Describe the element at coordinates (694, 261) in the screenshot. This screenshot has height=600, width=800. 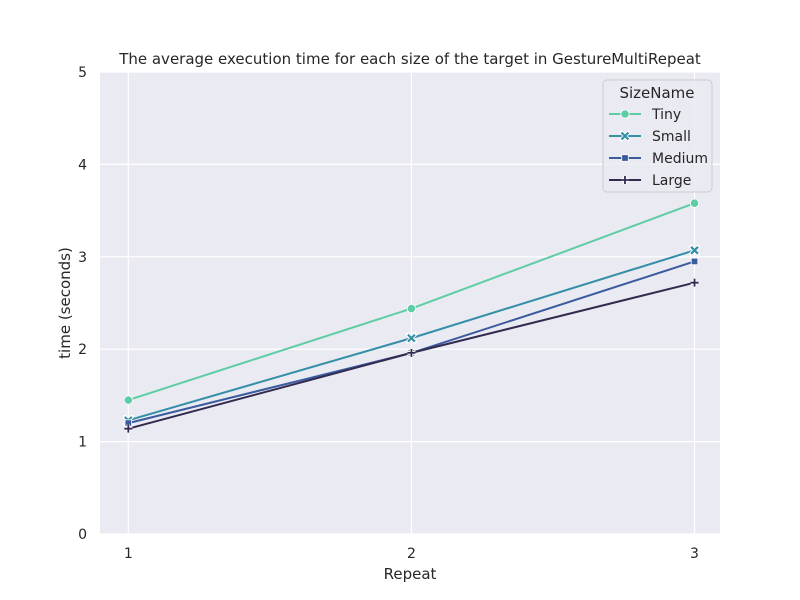
I see `data-point-medium` at that location.